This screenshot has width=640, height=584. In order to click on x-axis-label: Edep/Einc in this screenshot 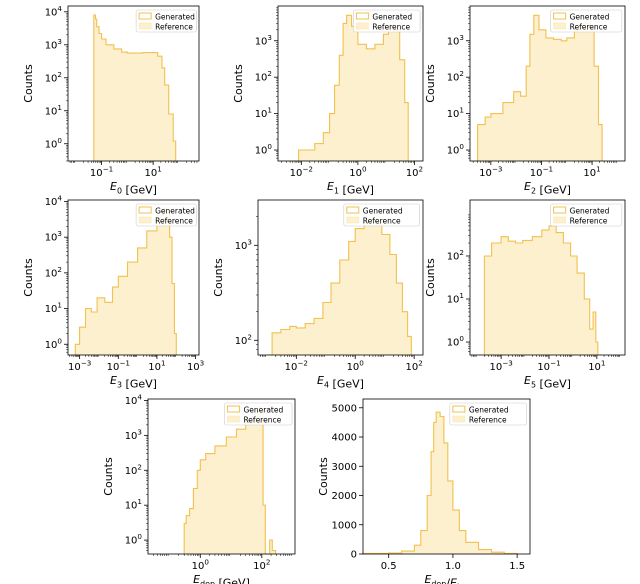, I will do `click(446, 578)`.